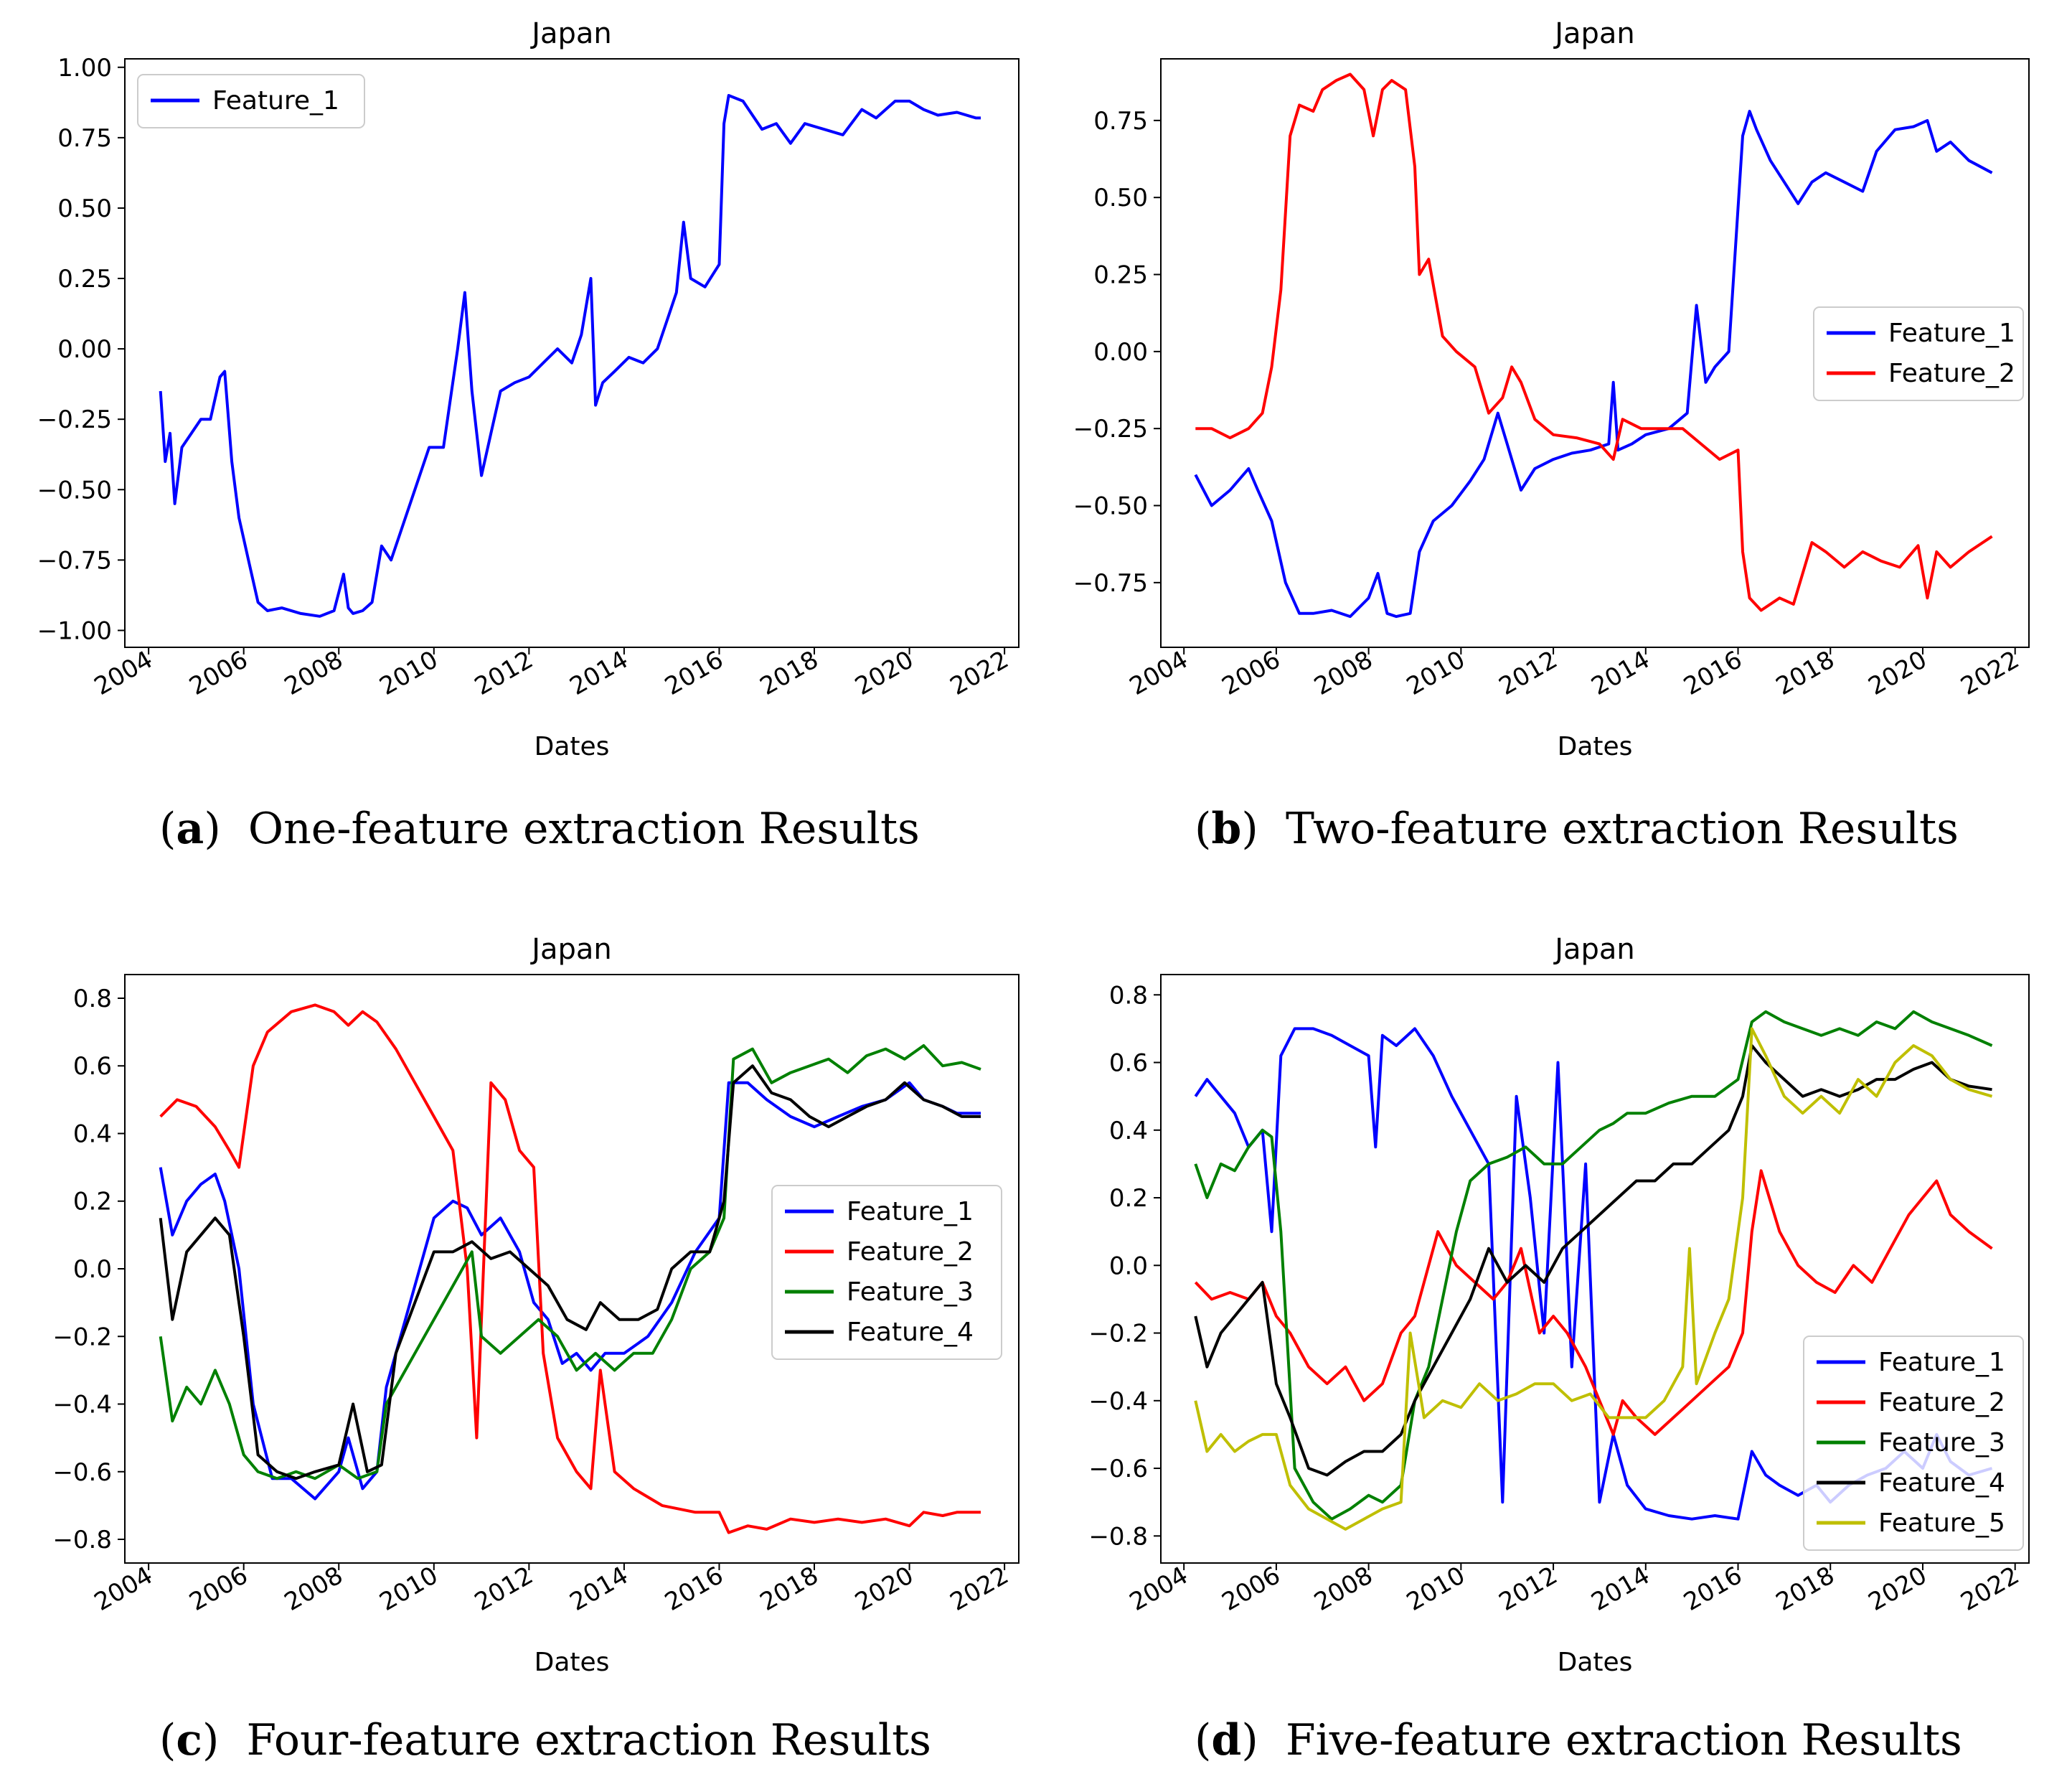 Image resolution: width=2072 pixels, height=1774 pixels. I want to click on x-tick-label: 2010, so click(1436, 1589).